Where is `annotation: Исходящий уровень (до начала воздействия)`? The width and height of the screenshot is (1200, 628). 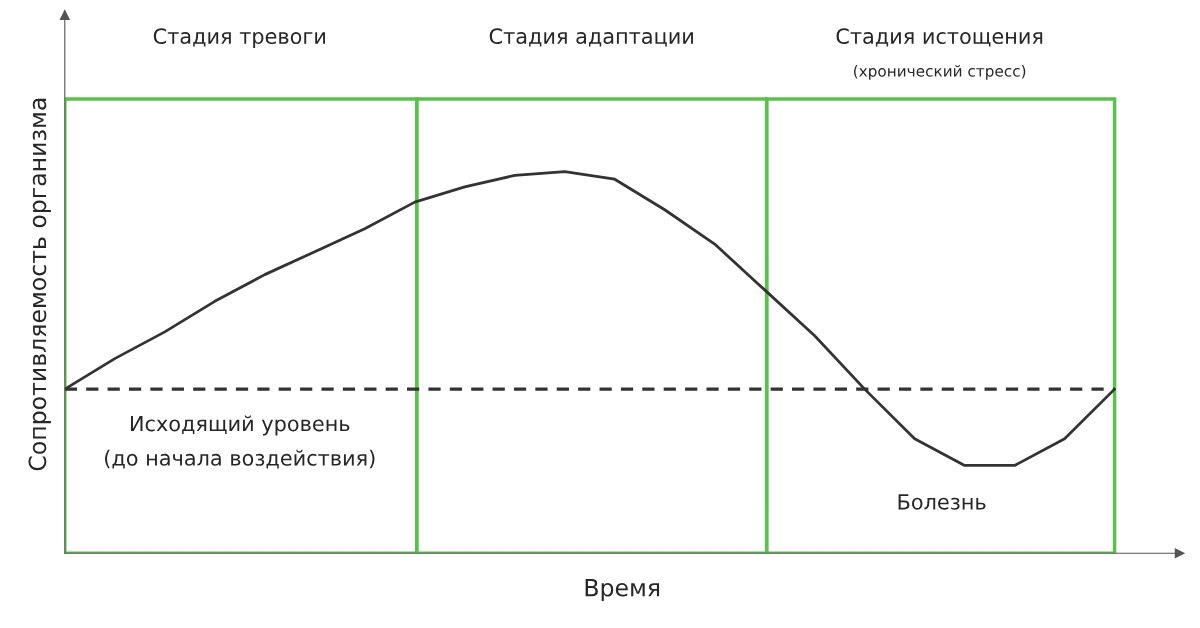 annotation: Исходящий уровень (до начала воздействия) is located at coordinates (240, 442).